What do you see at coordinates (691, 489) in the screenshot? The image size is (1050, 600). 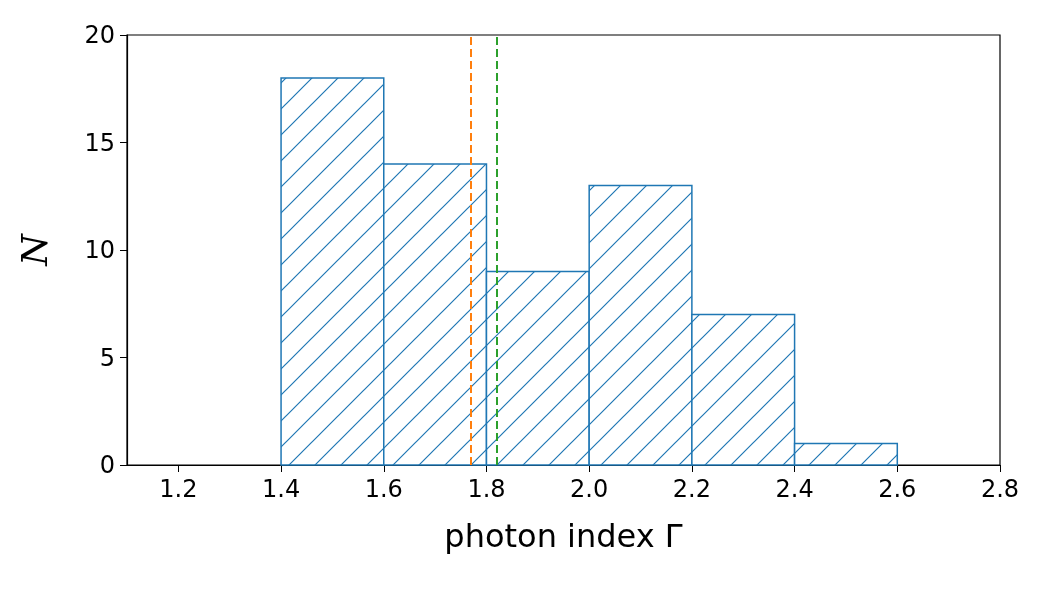 I see `x-tick-label: 2.2` at bounding box center [691, 489].